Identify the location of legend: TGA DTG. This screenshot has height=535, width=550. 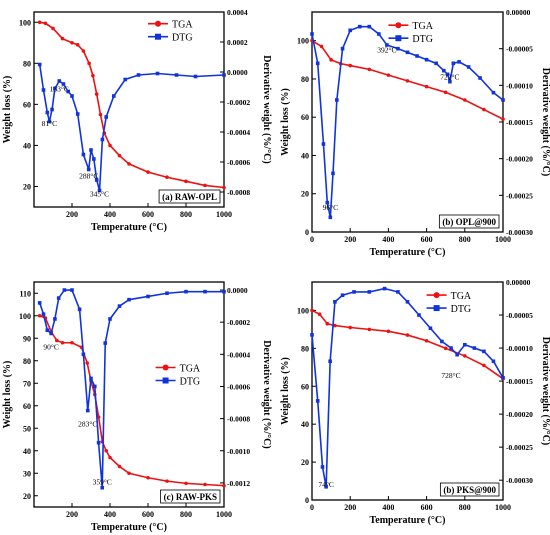
(178, 376).